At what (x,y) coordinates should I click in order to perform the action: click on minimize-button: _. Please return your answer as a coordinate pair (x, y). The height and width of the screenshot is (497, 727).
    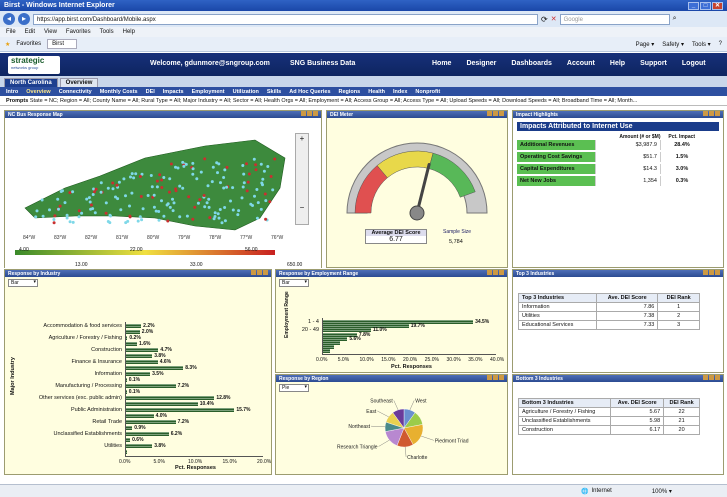
    Looking at the image, I should click on (693, 5).